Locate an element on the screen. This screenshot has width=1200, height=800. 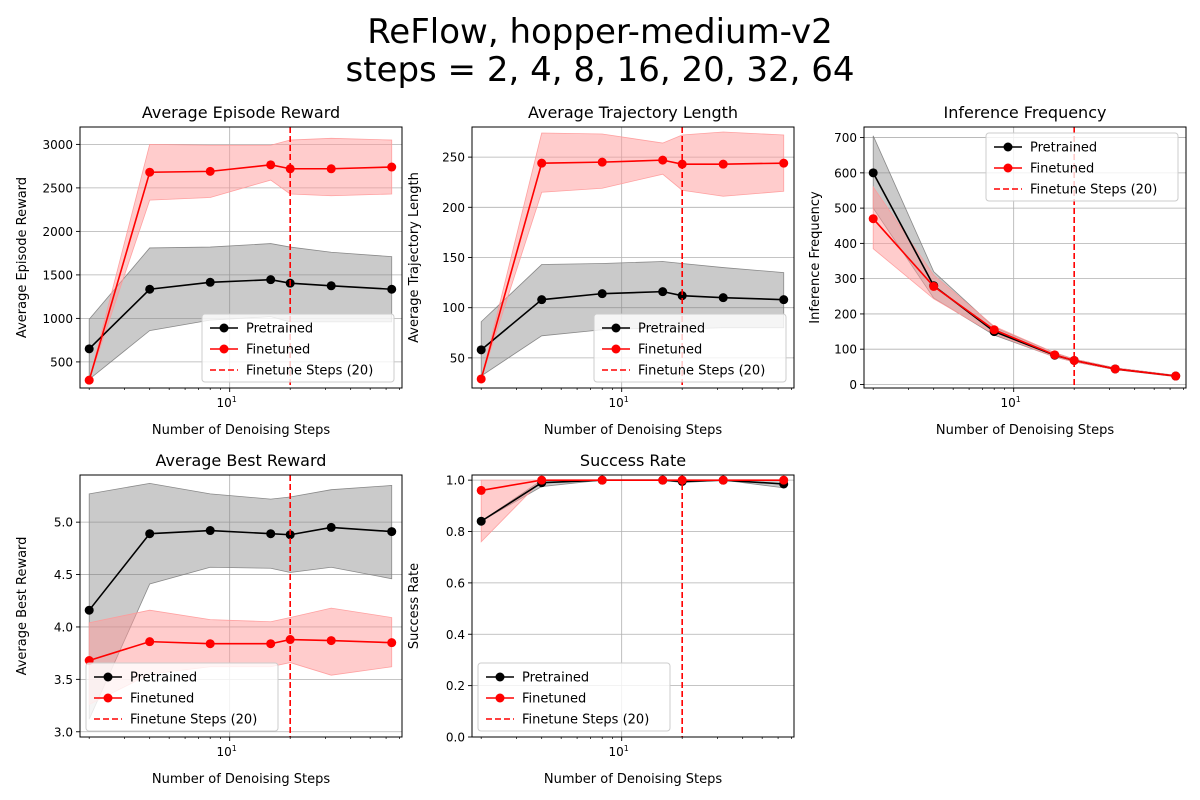
y-axis-label: Success Rate is located at coordinates (414, 606).